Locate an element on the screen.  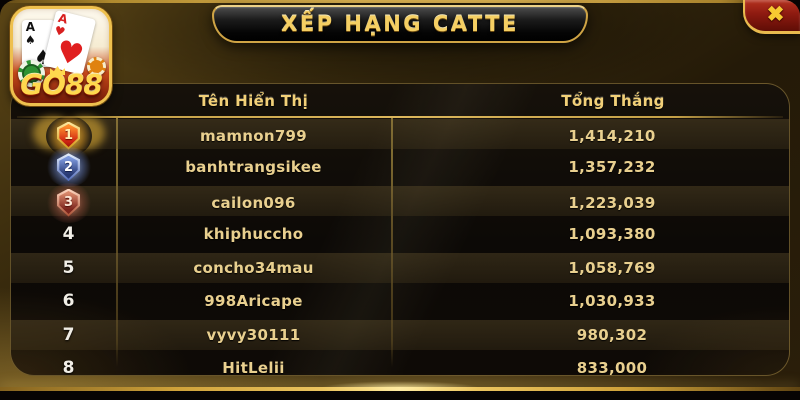
go88-logo: A ♠ ♠ A ♥ ♥ GO88 is located at coordinates (61, 56).